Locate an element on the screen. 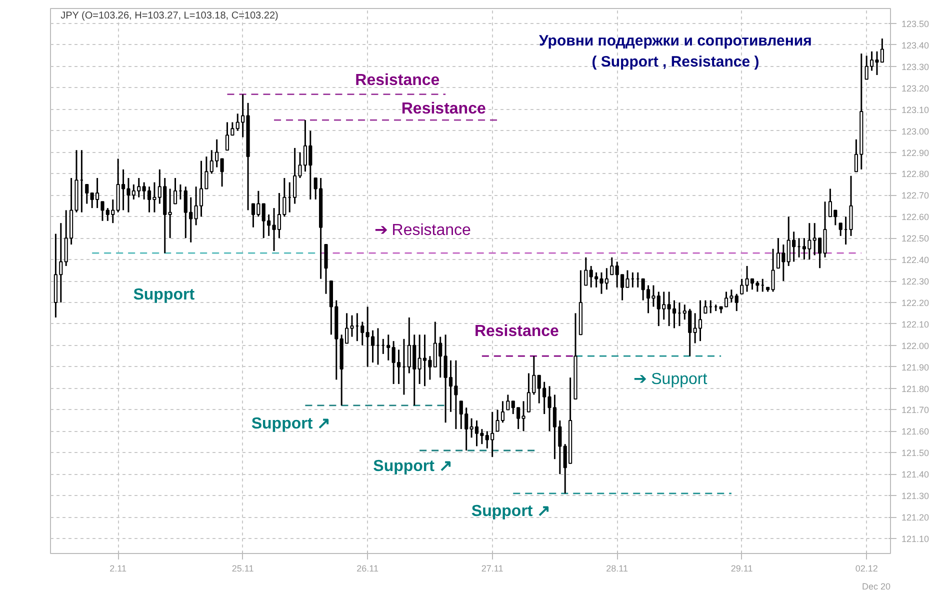 This screenshot has width=940, height=597. y-tick-label: 122.40 is located at coordinates (916, 260).